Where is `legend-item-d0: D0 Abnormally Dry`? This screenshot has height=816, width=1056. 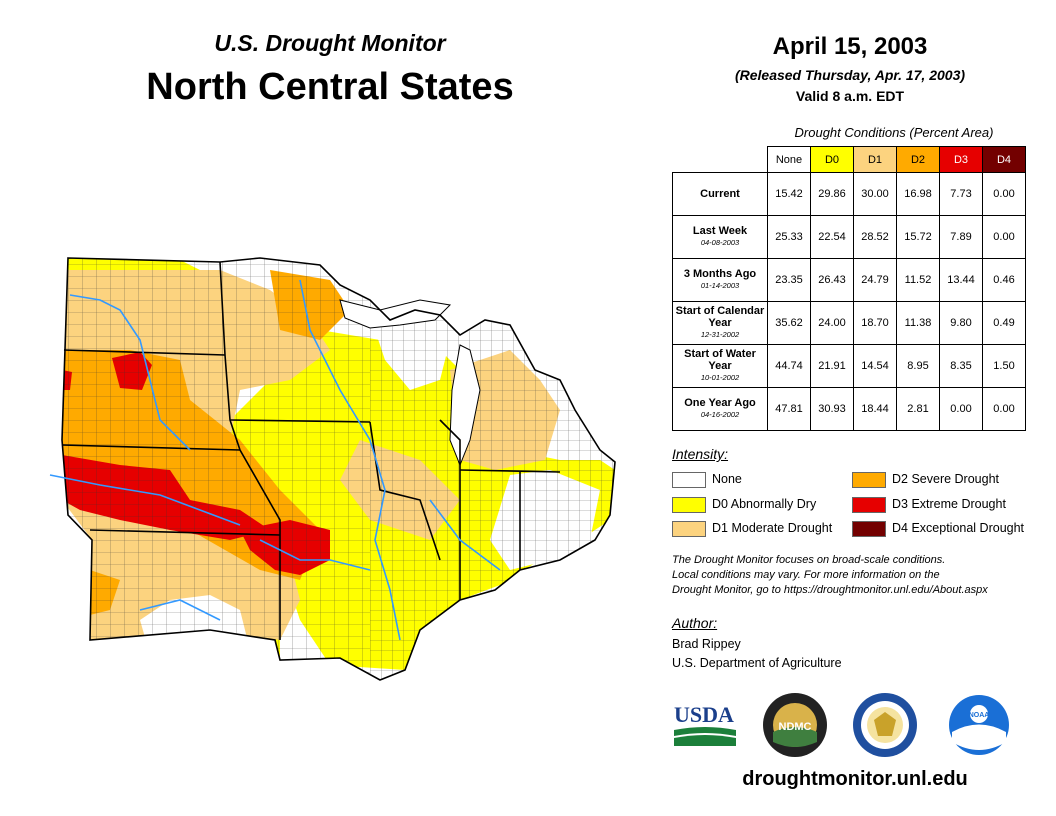
legend-item-d0: D0 Abnormally Dry is located at coordinates (744, 504).